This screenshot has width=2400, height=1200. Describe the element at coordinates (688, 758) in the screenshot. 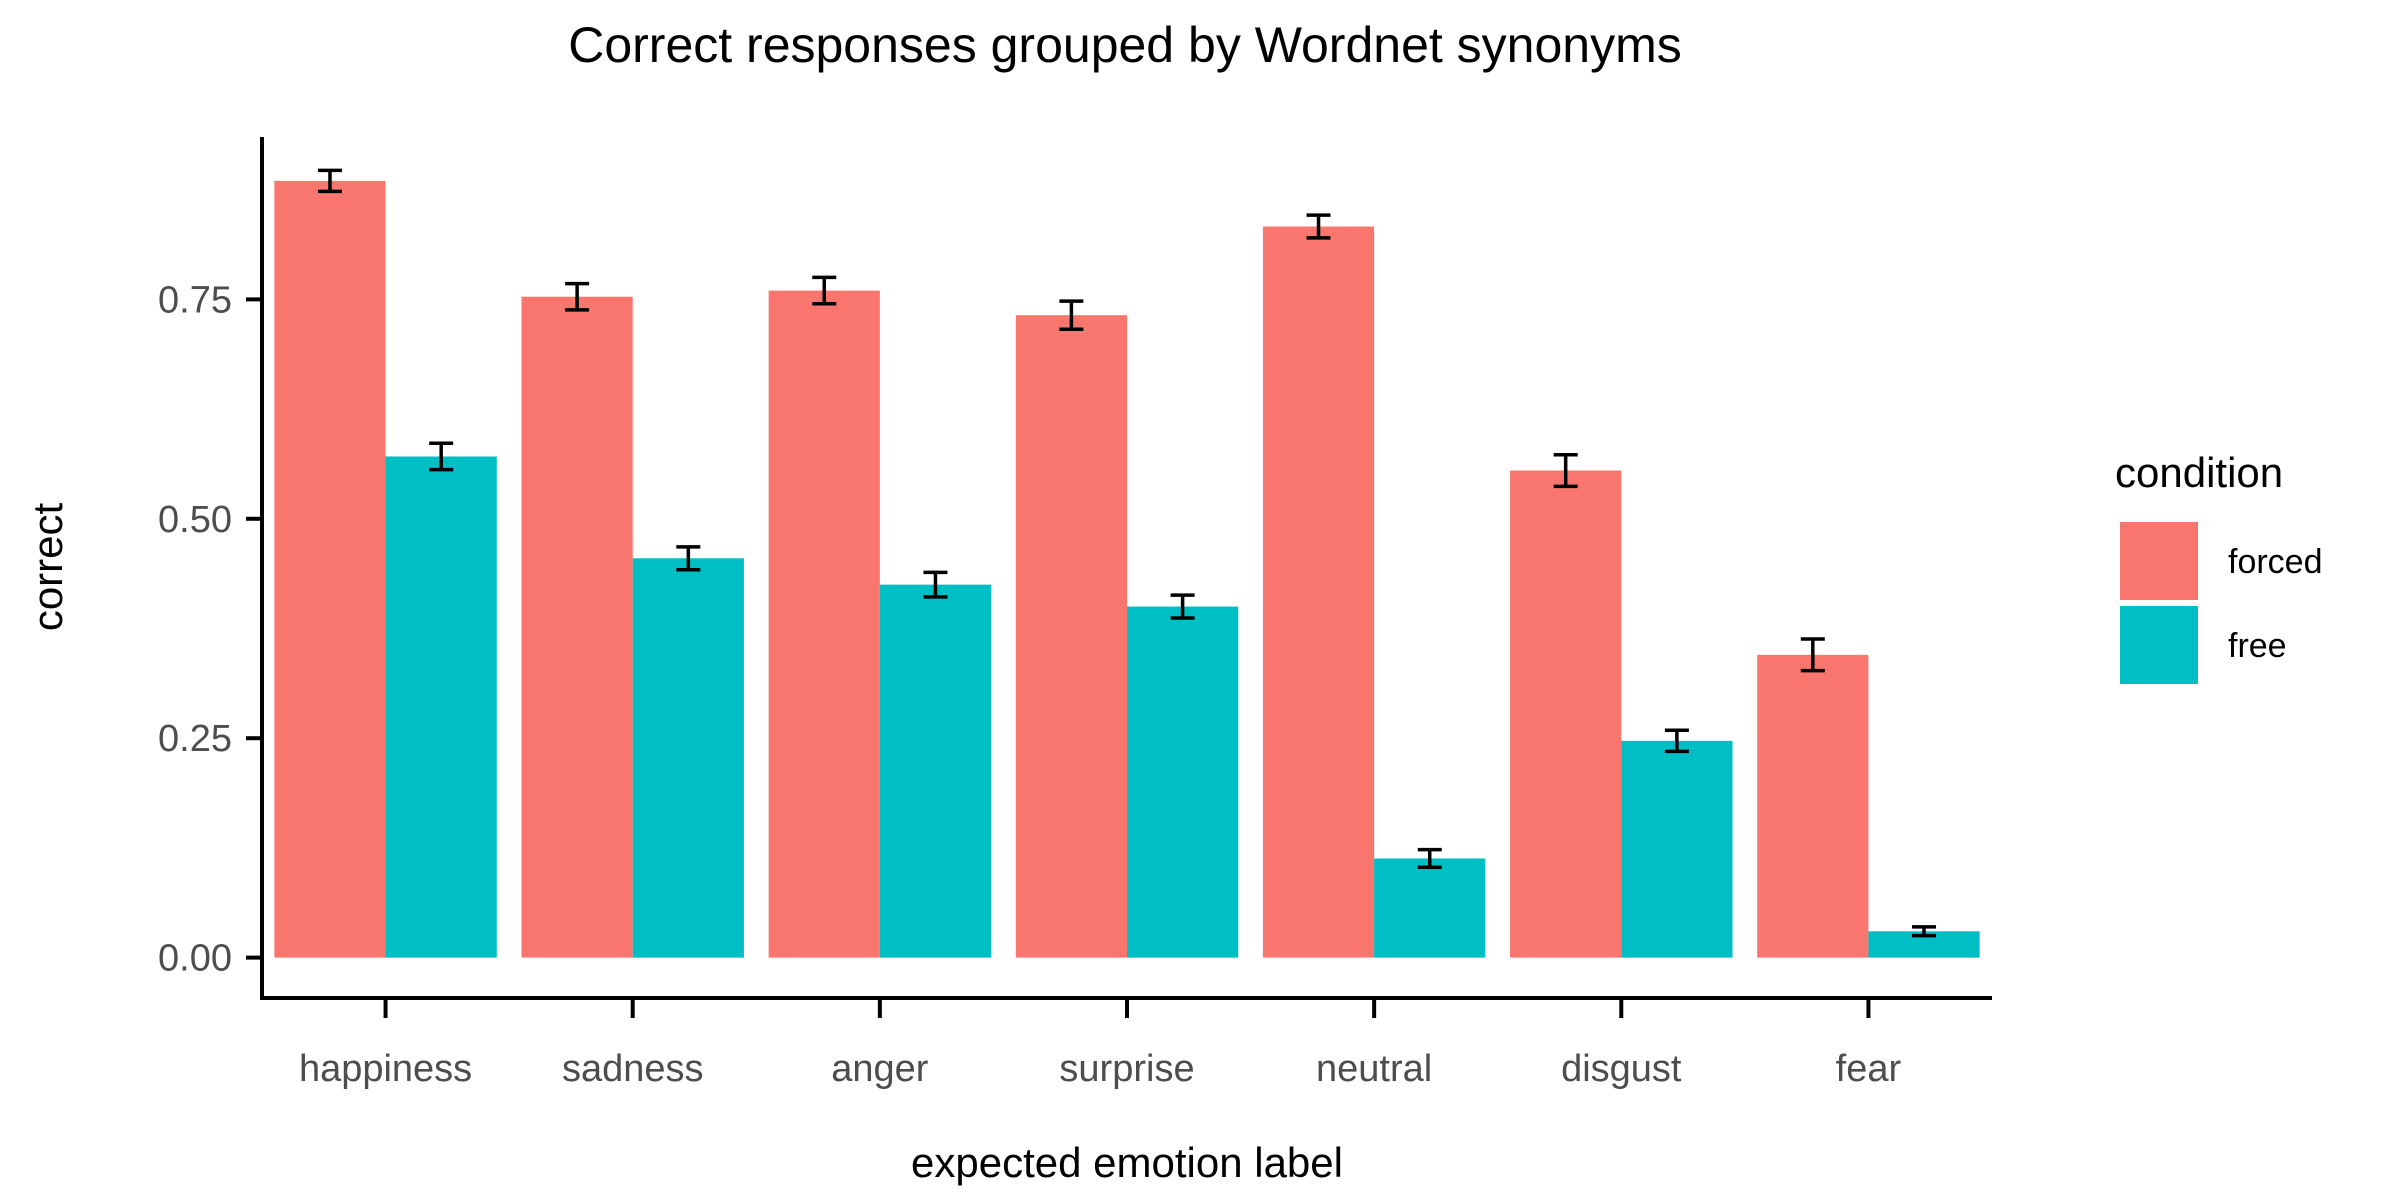

I see `bar-sadness-free` at that location.